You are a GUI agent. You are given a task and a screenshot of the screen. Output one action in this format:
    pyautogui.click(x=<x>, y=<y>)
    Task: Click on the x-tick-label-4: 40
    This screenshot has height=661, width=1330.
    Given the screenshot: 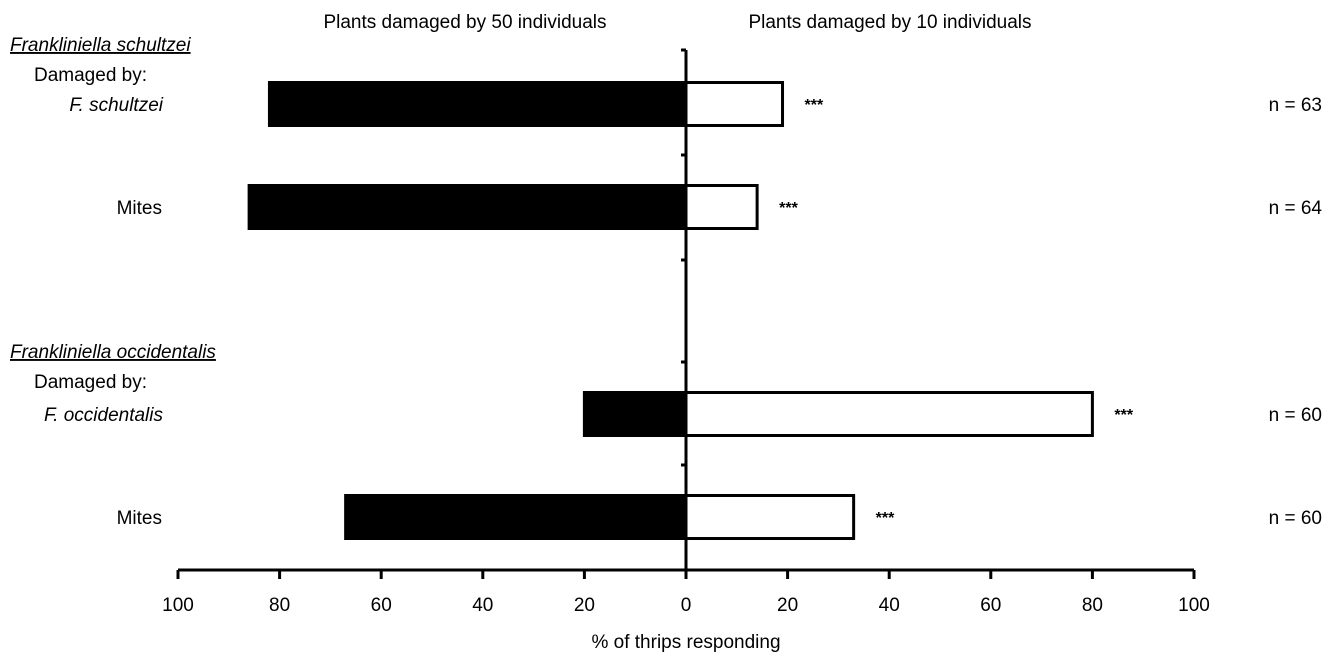 What is the action you would take?
    pyautogui.click(x=482, y=605)
    